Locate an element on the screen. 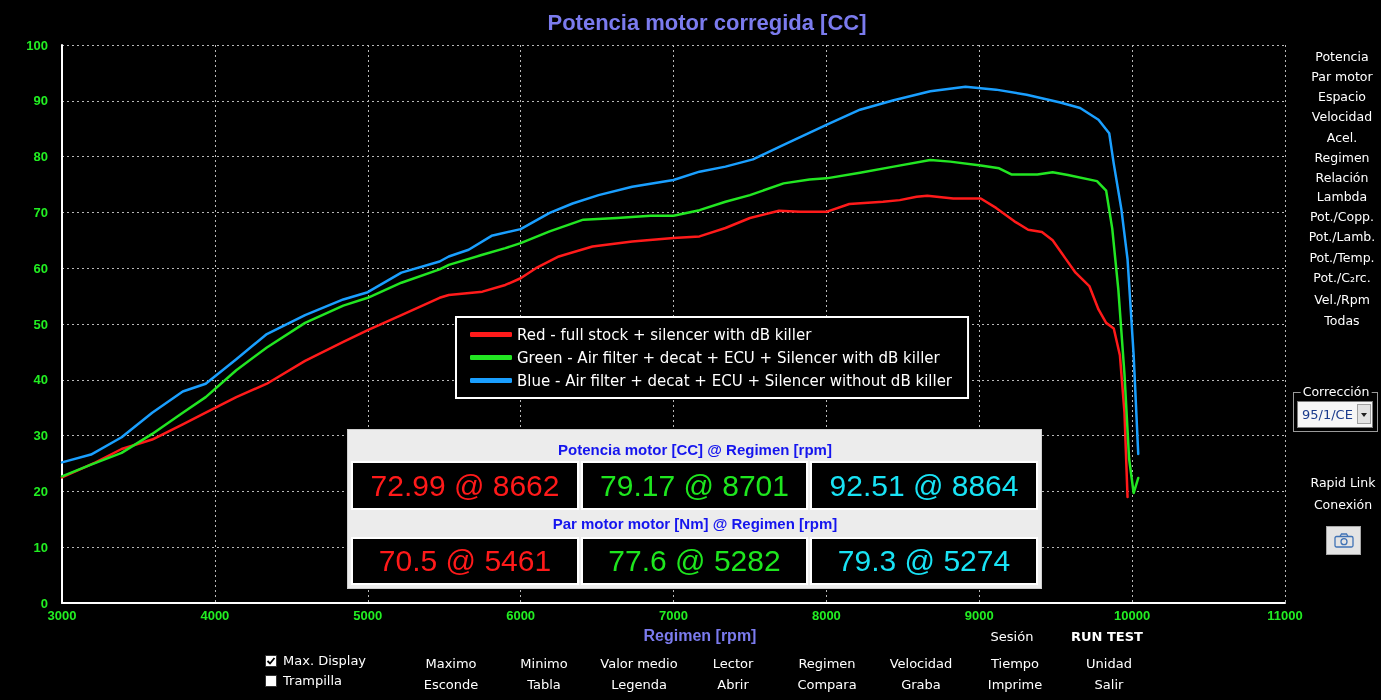 The height and width of the screenshot is (700, 1381). text: Compara is located at coordinates (827, 684).